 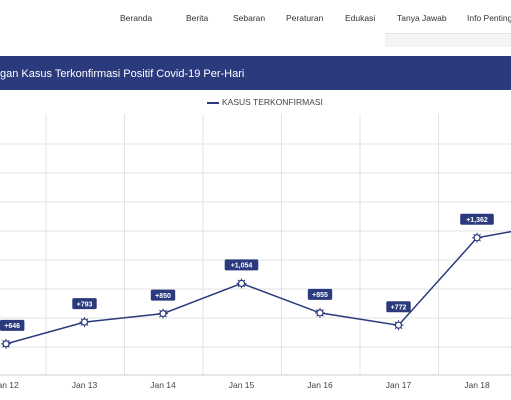 I want to click on nav-item-beranda: Beranda, so click(x=136, y=18).